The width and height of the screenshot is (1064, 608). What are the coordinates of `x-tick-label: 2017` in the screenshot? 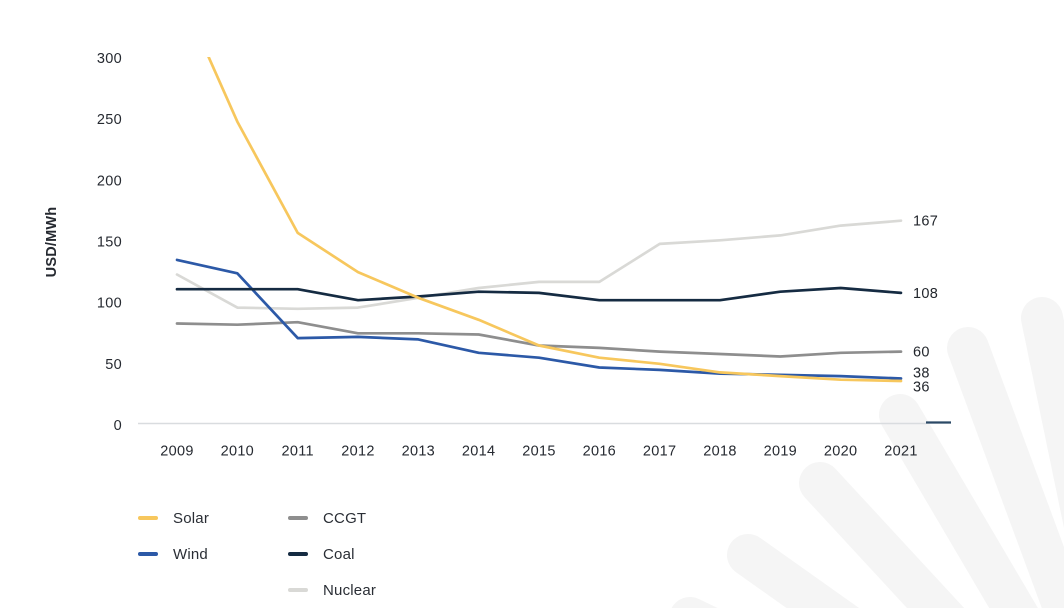 It's located at (659, 452).